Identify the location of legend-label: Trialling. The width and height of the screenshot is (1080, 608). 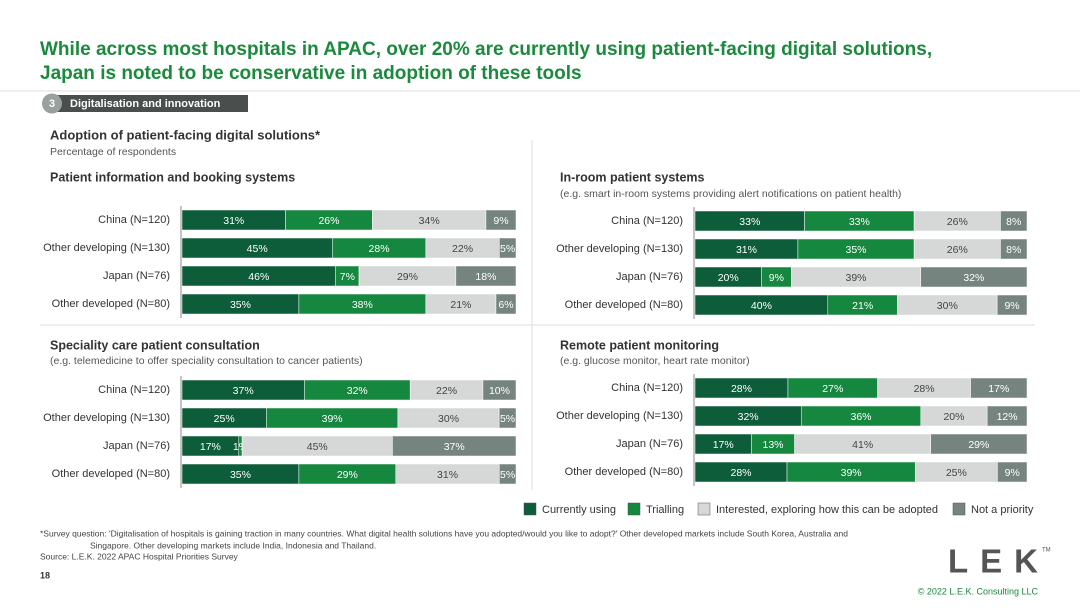
(665, 510).